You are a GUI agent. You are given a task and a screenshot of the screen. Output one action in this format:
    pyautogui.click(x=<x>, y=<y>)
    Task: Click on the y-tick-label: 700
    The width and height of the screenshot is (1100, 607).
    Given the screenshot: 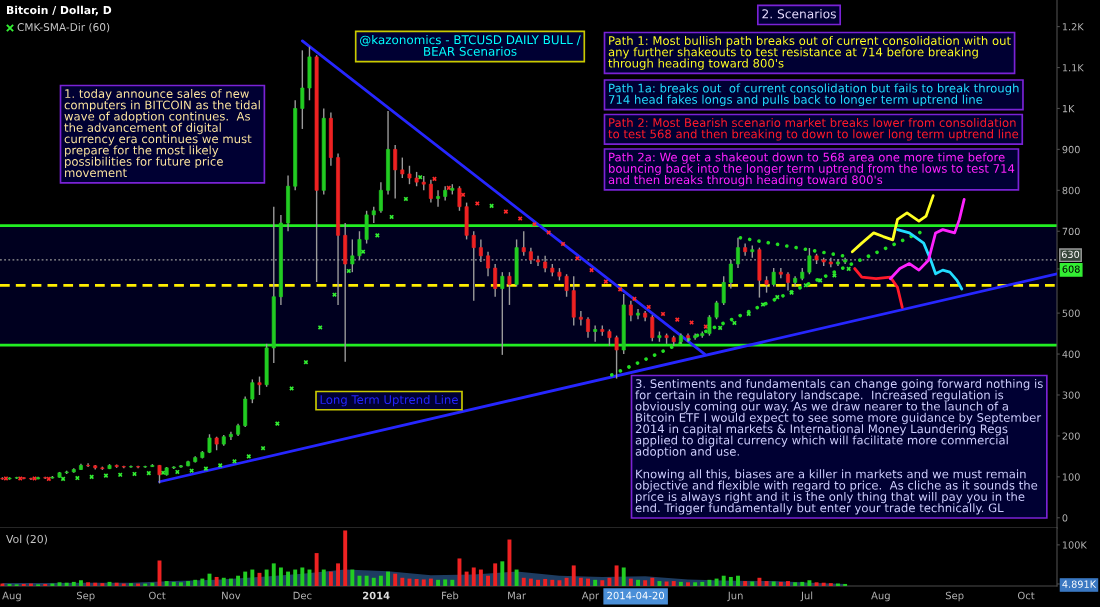 What is the action you would take?
    pyautogui.click(x=1071, y=231)
    